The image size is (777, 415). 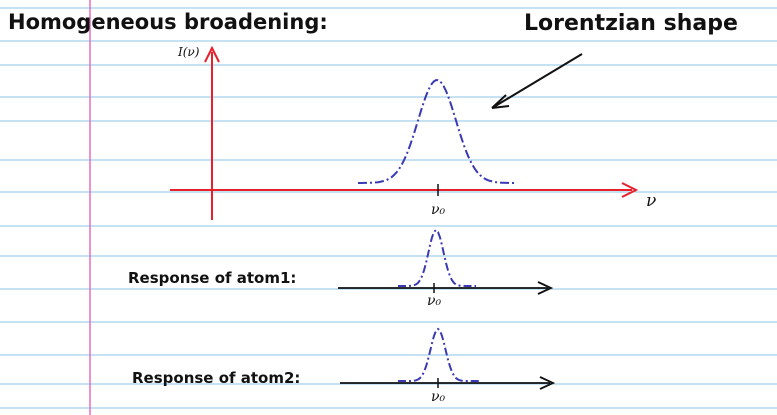 I want to click on atom1-response: Response of atom1: ν₀, so click(x=341, y=268).